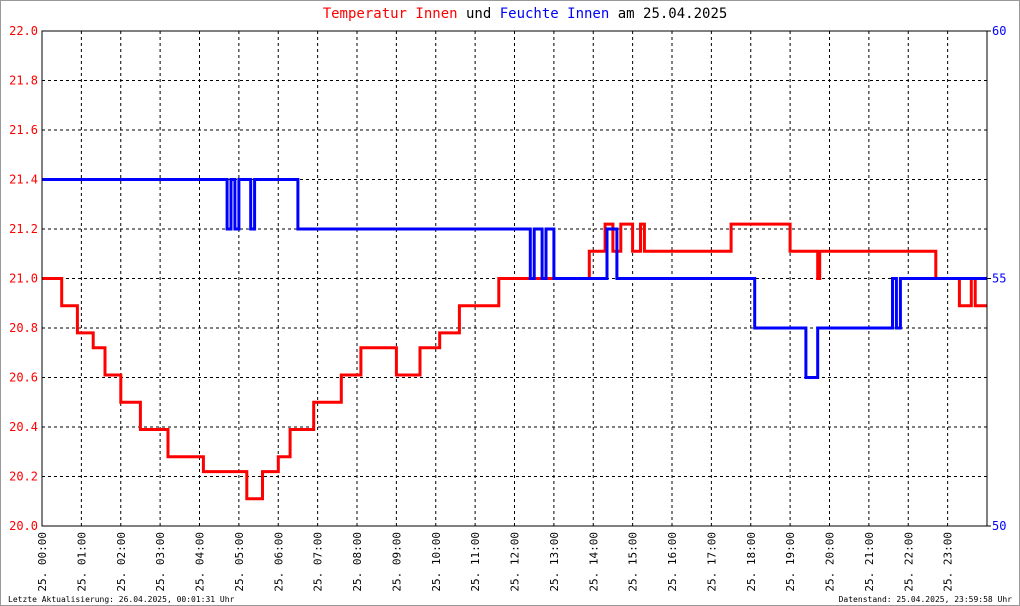  What do you see at coordinates (23, 81) in the screenshot?
I see `y-tick-label: 21.8` at bounding box center [23, 81].